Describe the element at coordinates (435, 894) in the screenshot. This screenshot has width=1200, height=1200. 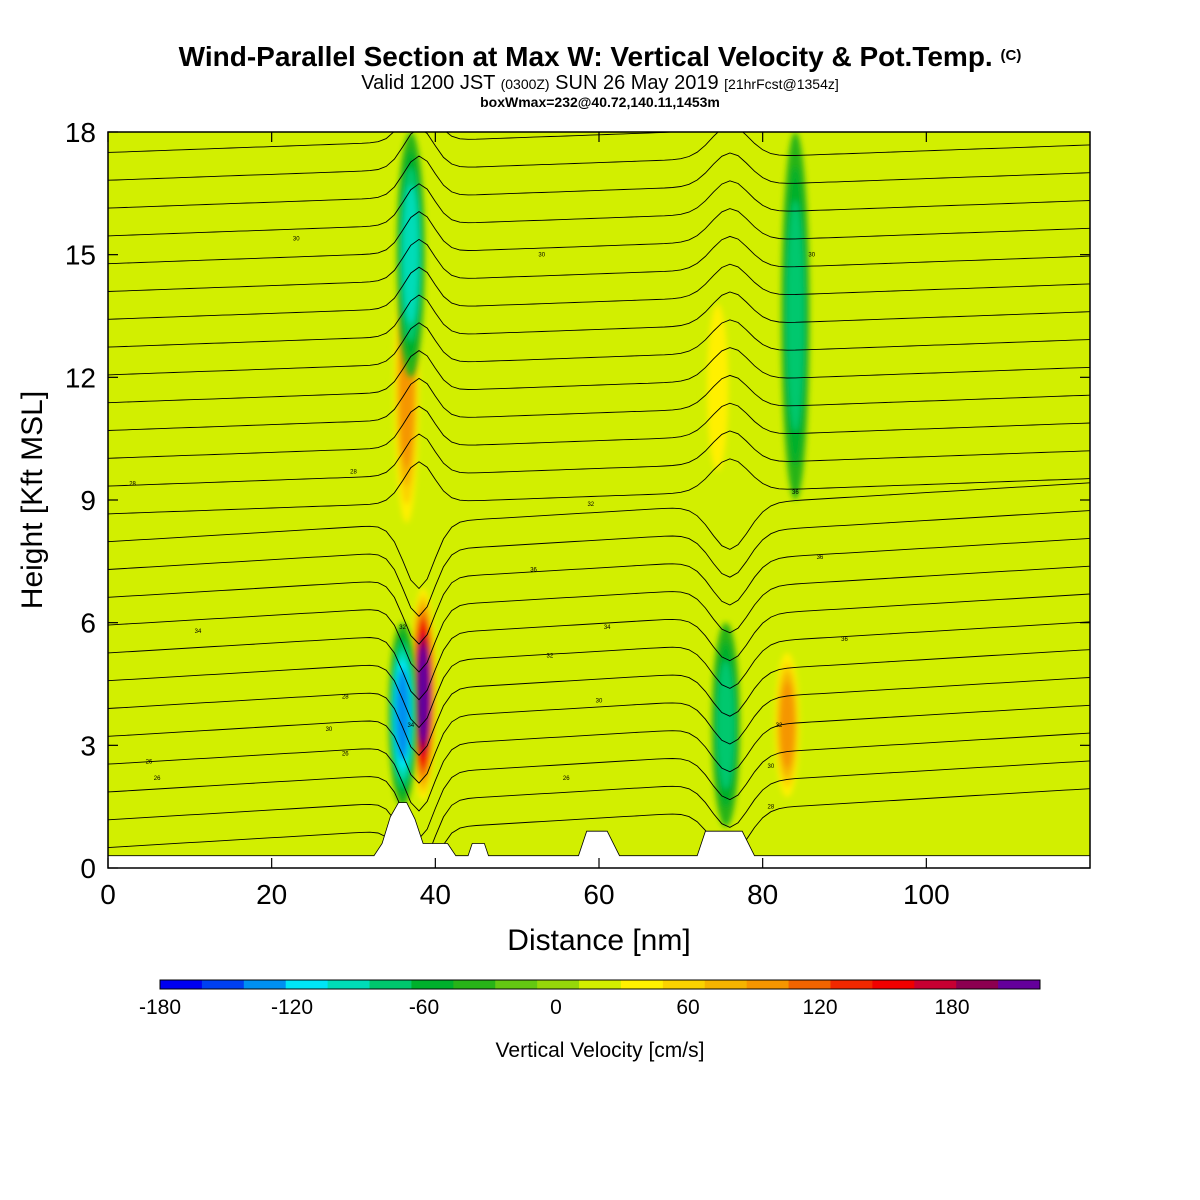
I see `x-tick-label: 40` at that location.